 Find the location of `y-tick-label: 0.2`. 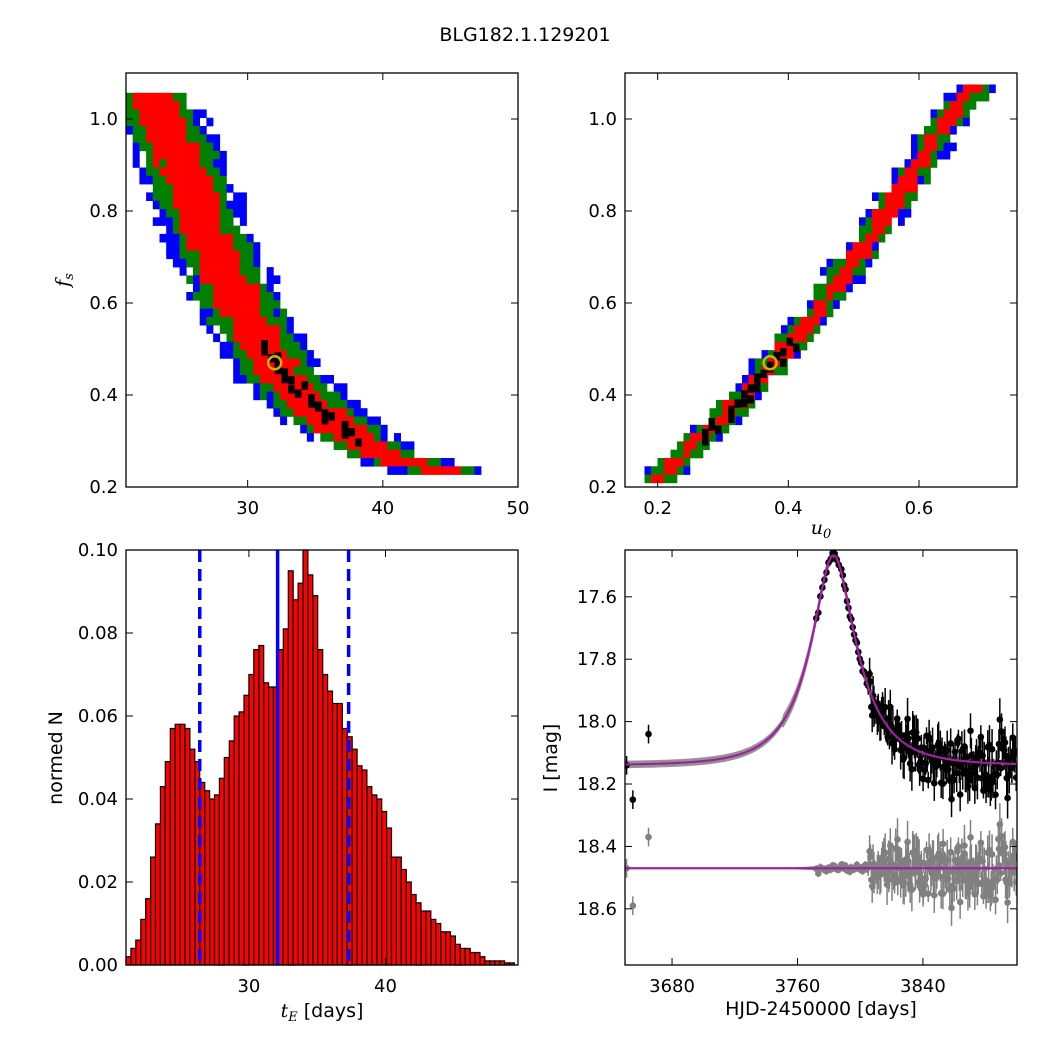

y-tick-label: 0.2 is located at coordinates (103, 487).